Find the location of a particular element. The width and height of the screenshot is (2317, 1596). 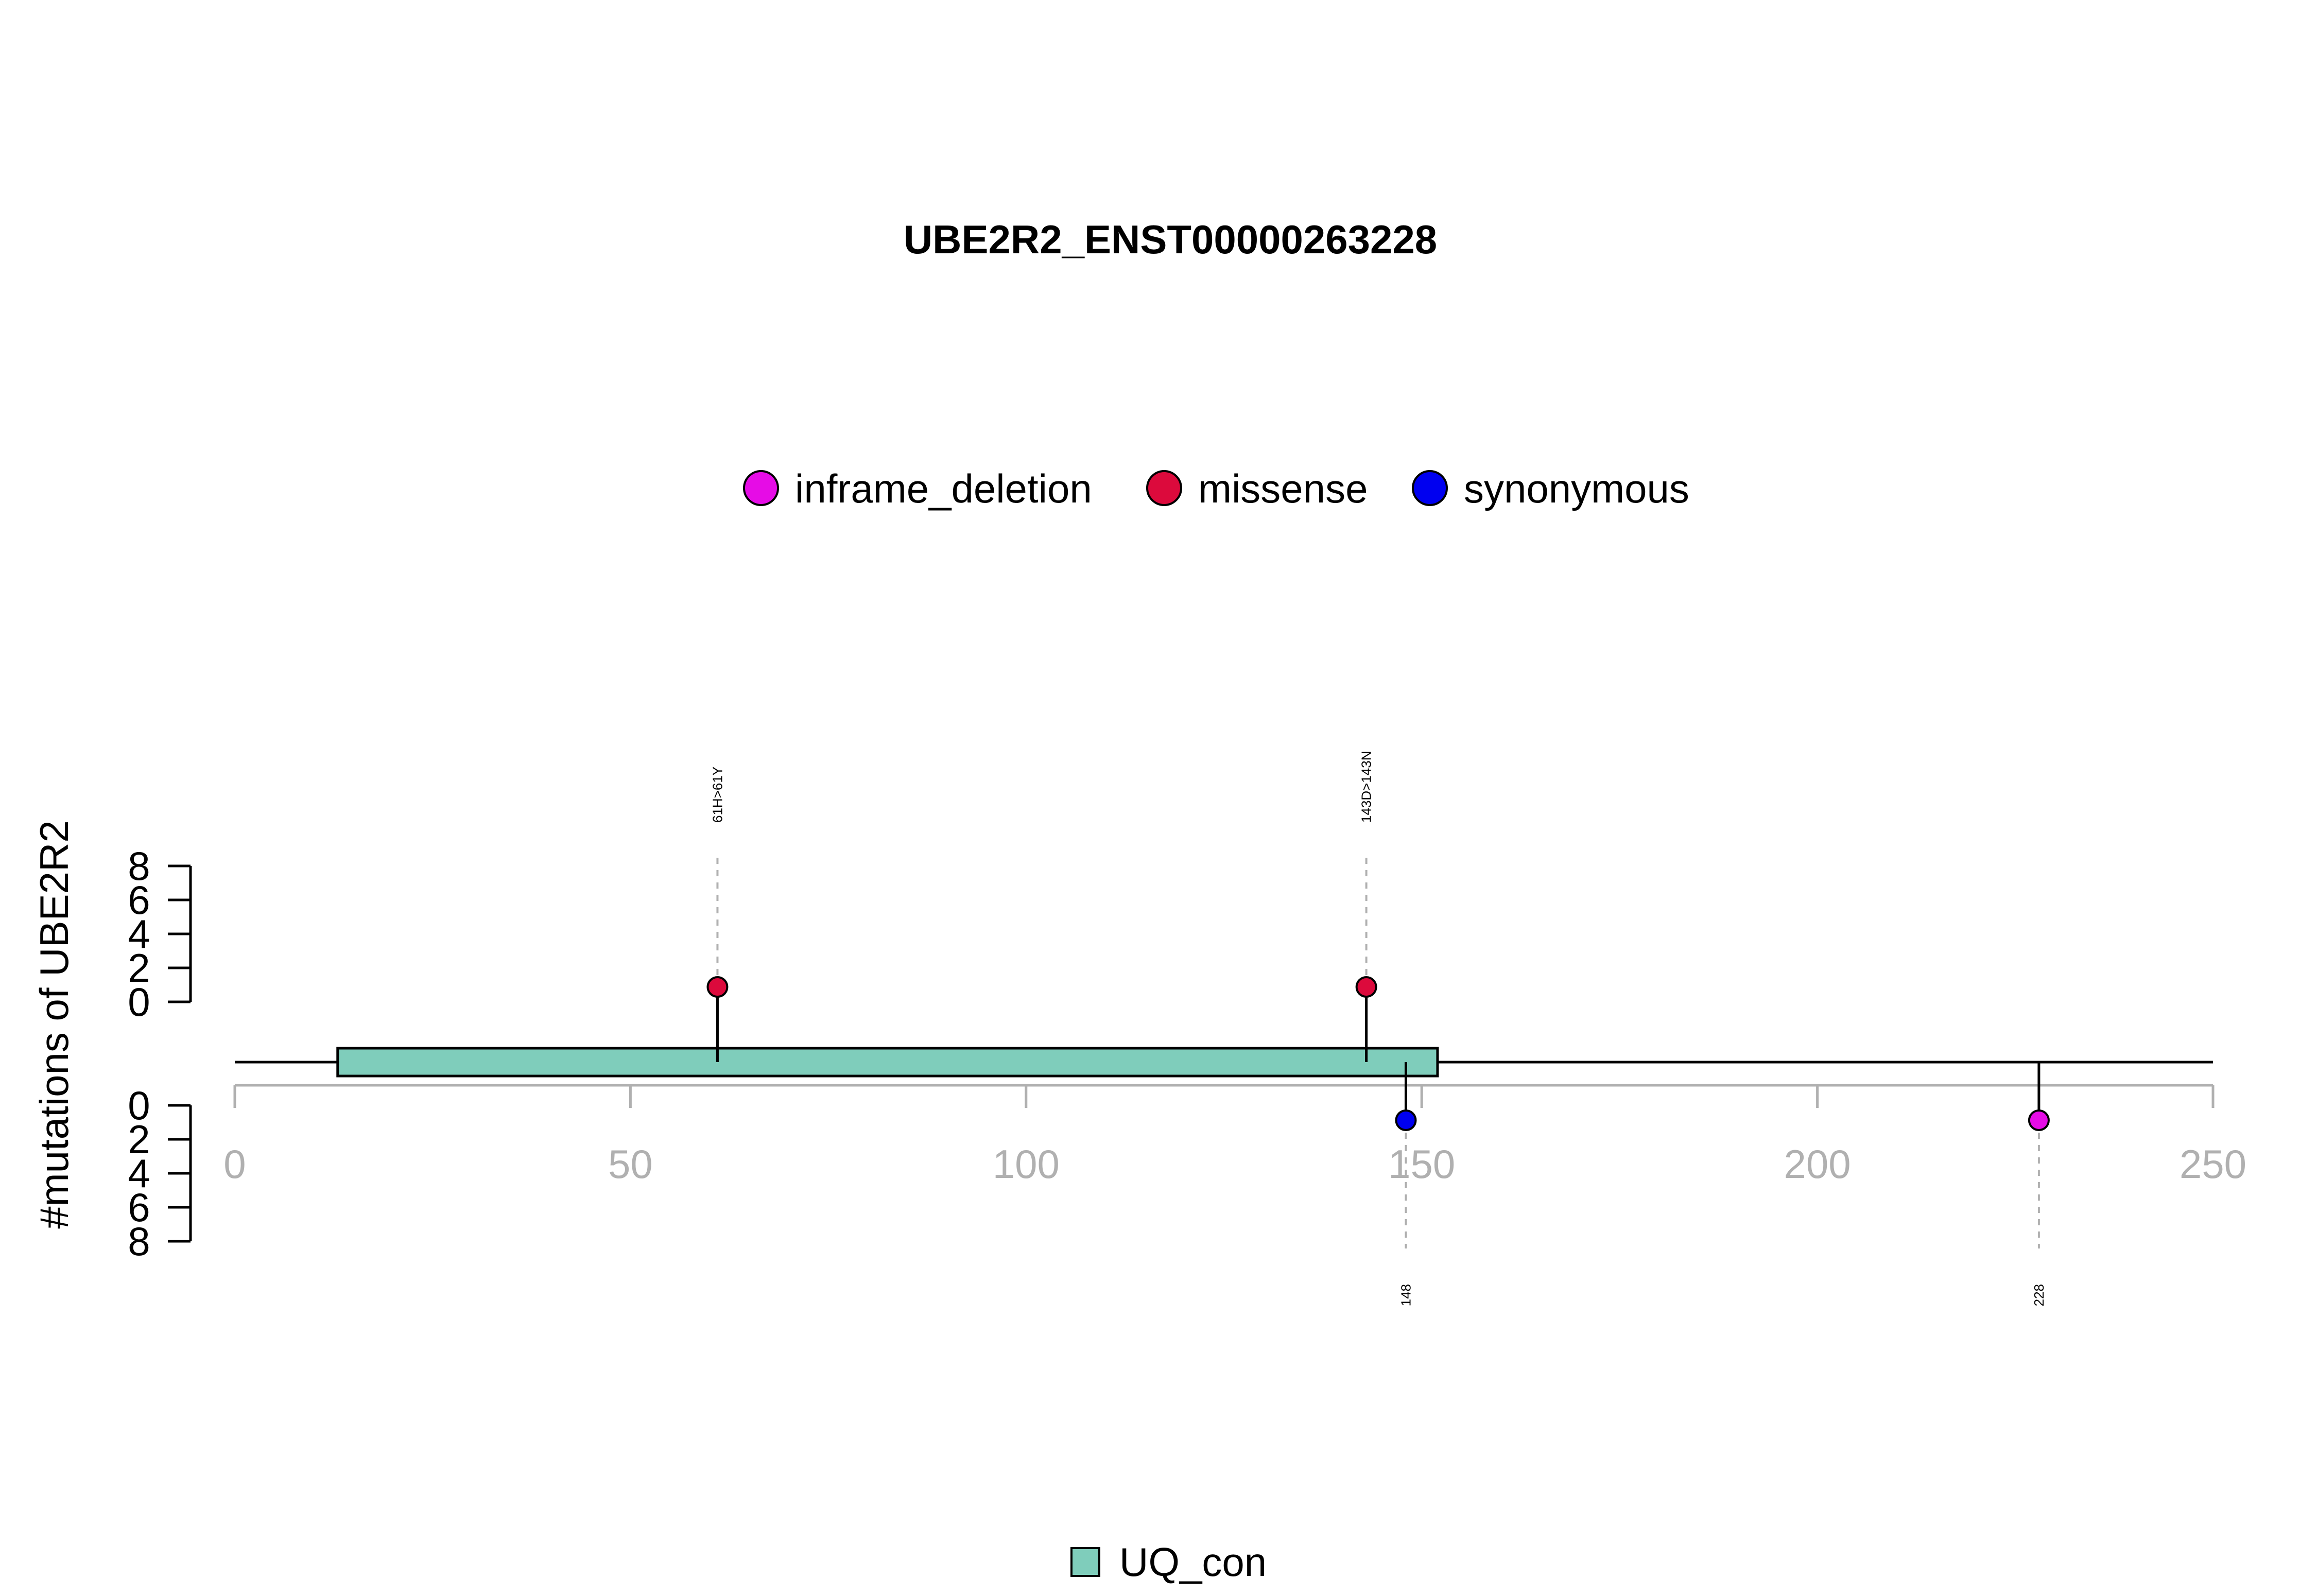

mutation-61: 61H>61Y is located at coordinates (717, 915).